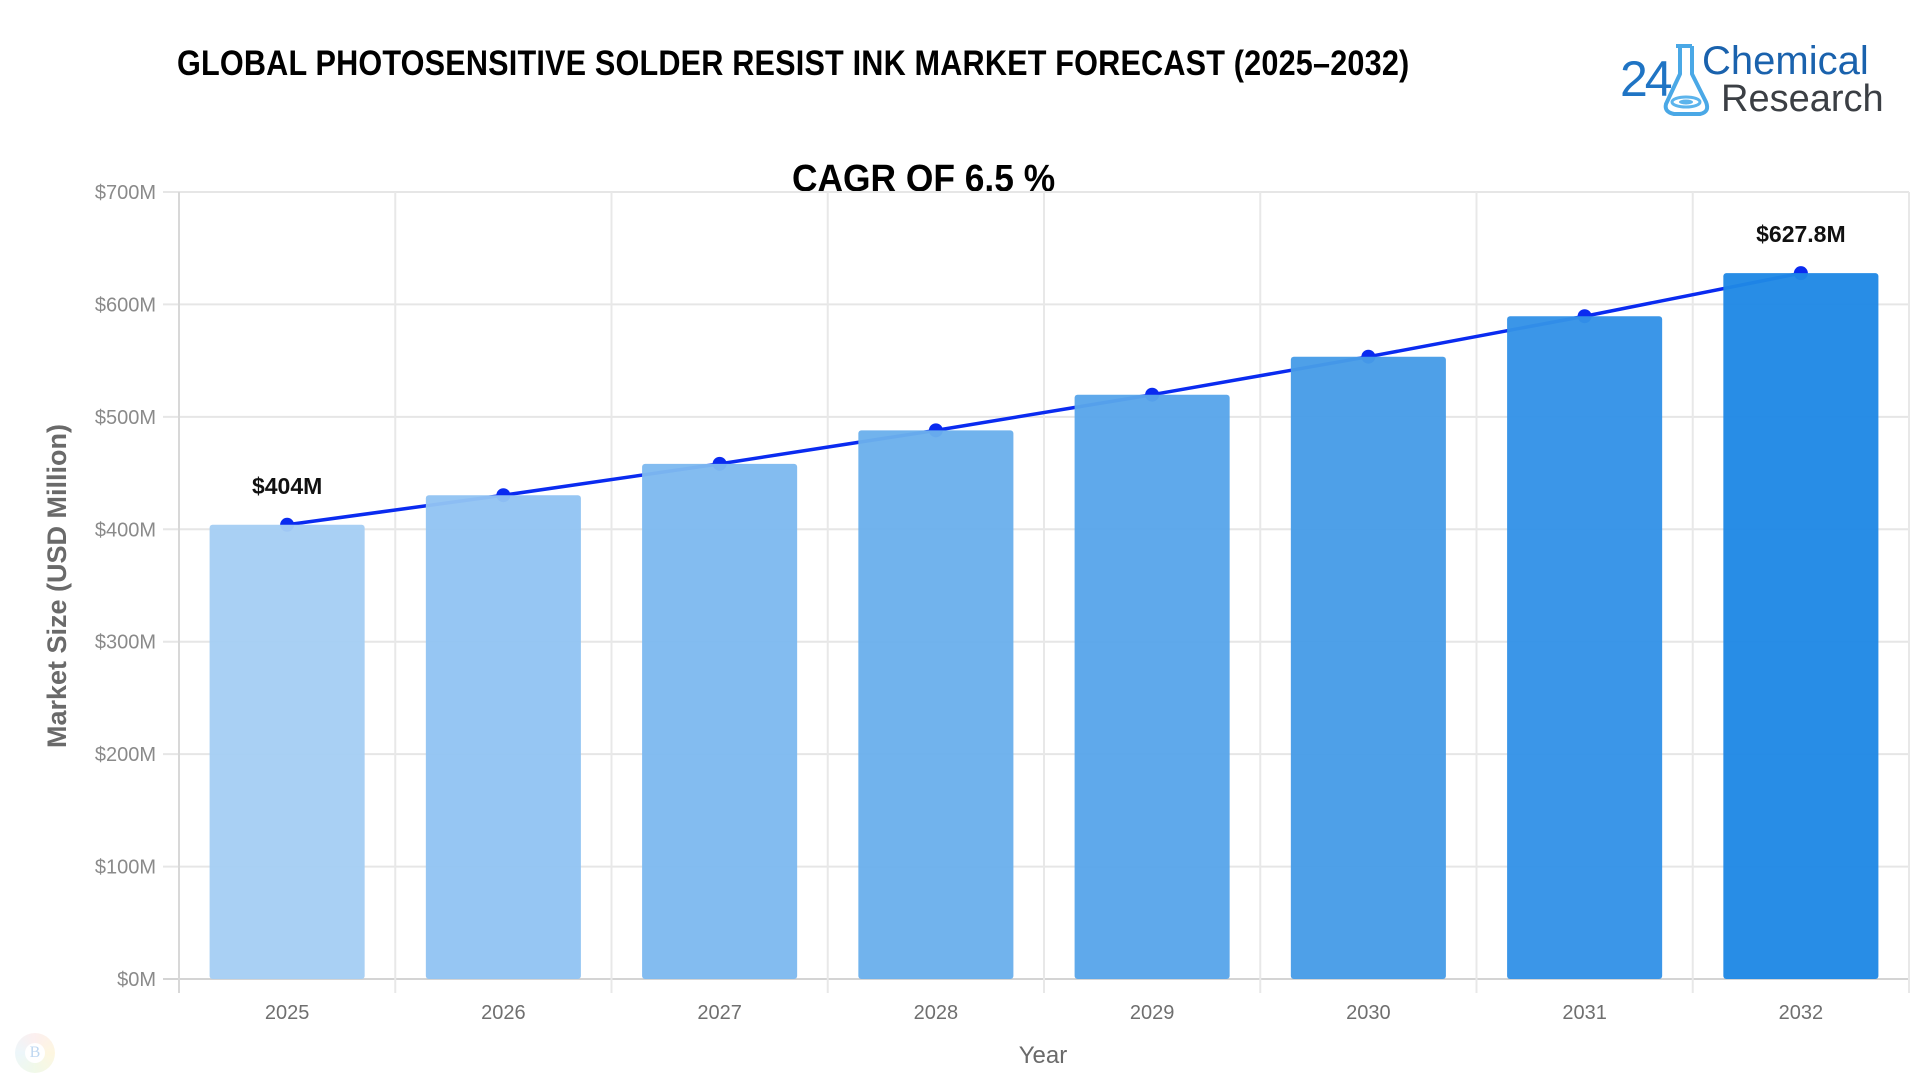 The width and height of the screenshot is (1920, 1080). Describe the element at coordinates (1801, 1013) in the screenshot. I see `x-tick-label: 2032` at that location.